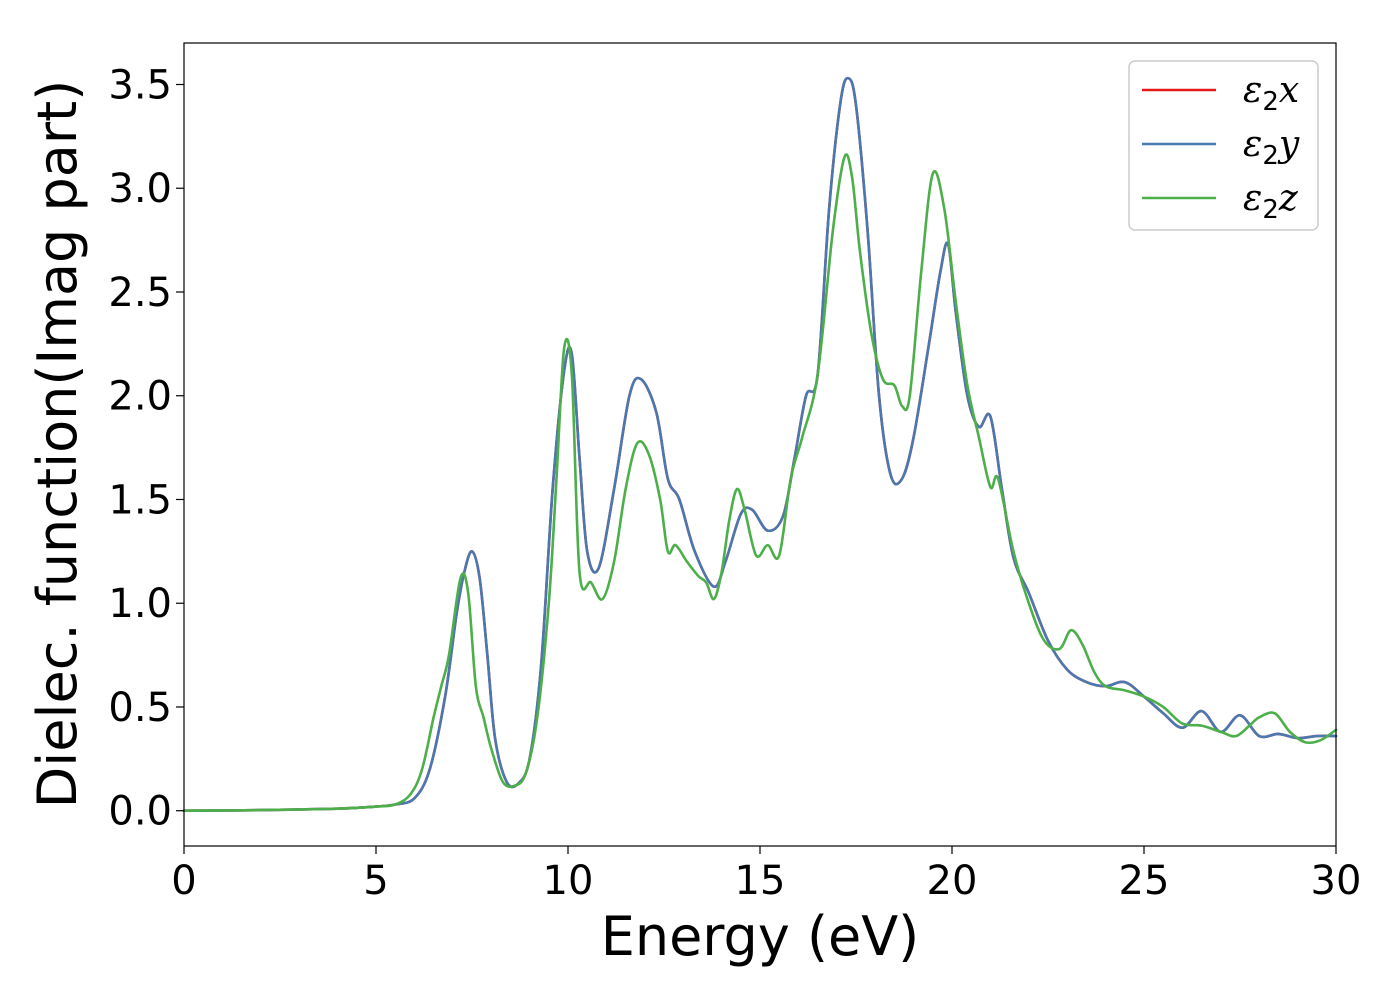 This screenshot has height=1000, width=1400. I want to click on y-tick-label: 1.0, so click(140, 604).